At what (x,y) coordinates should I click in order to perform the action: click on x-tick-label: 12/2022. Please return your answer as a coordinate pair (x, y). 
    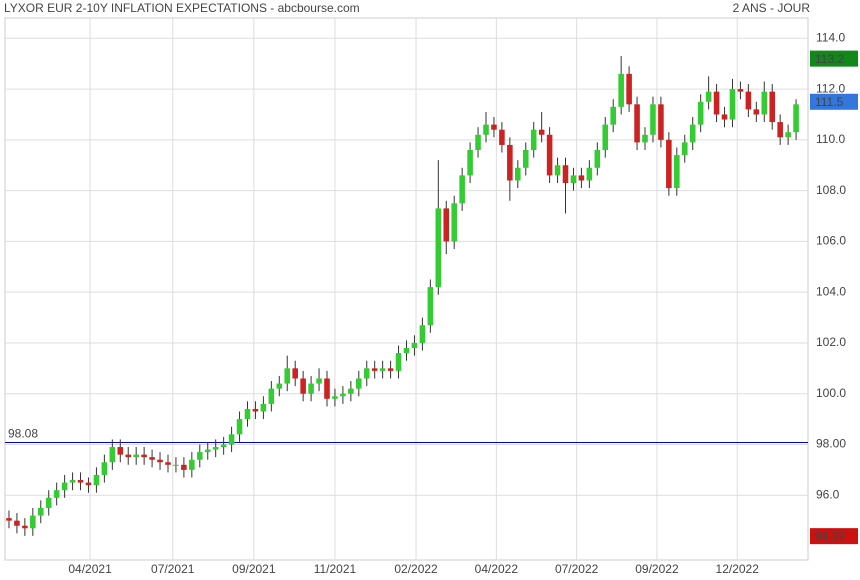
    Looking at the image, I should click on (738, 569).